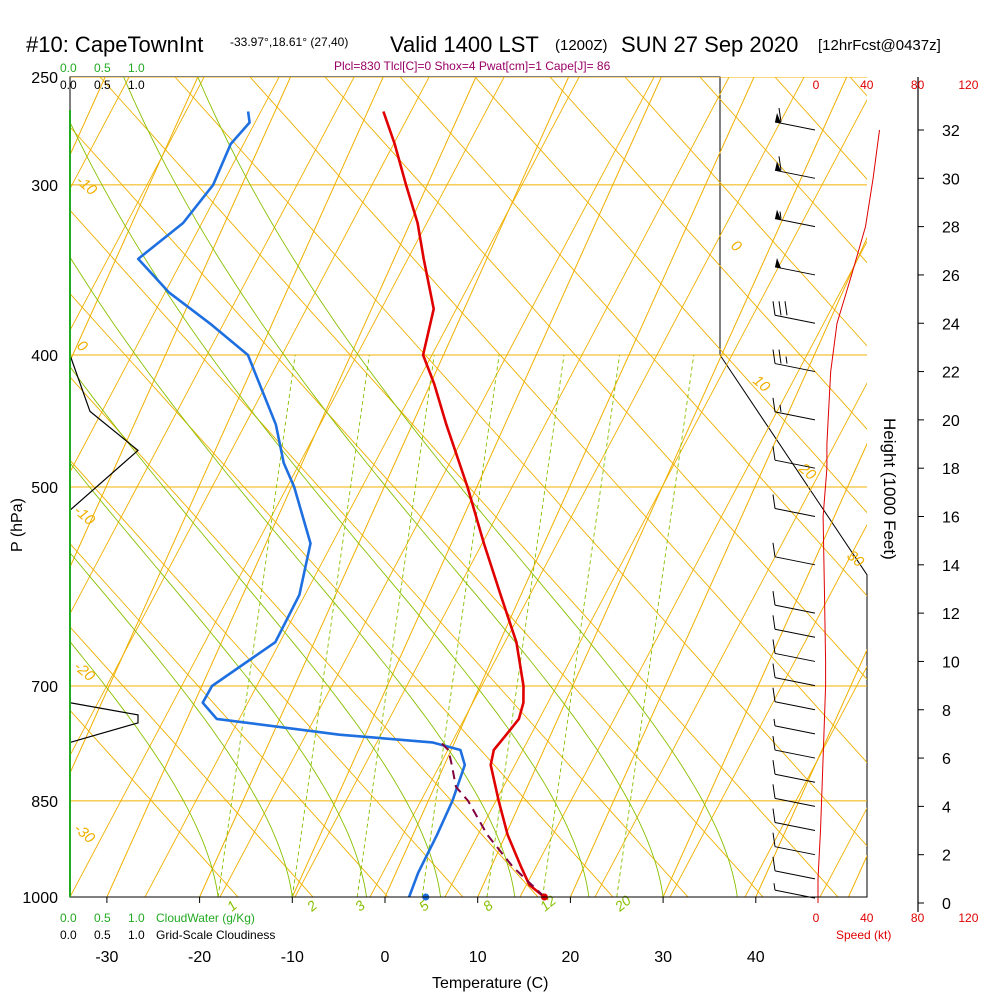 The height and width of the screenshot is (1000, 1000). Describe the element at coordinates (951, 518) in the screenshot. I see `height-tick-label: 16` at that location.